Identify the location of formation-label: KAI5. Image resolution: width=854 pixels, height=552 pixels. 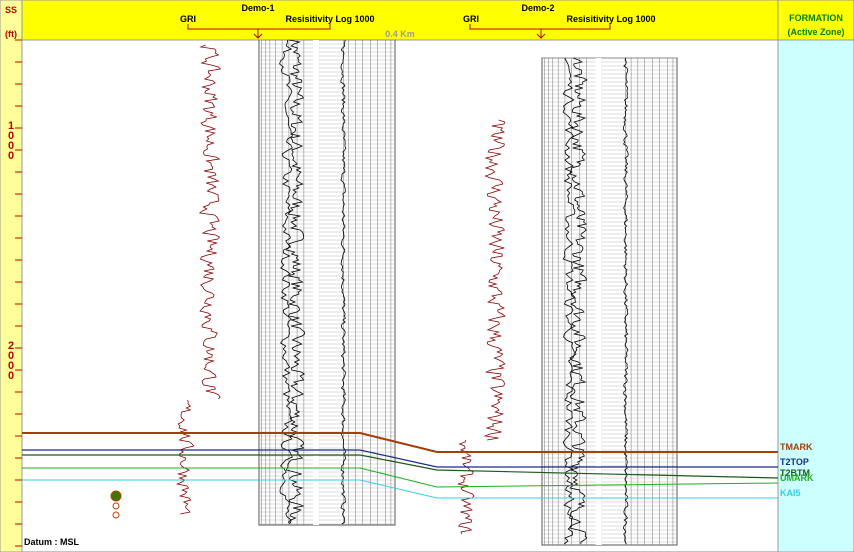
(790, 493).